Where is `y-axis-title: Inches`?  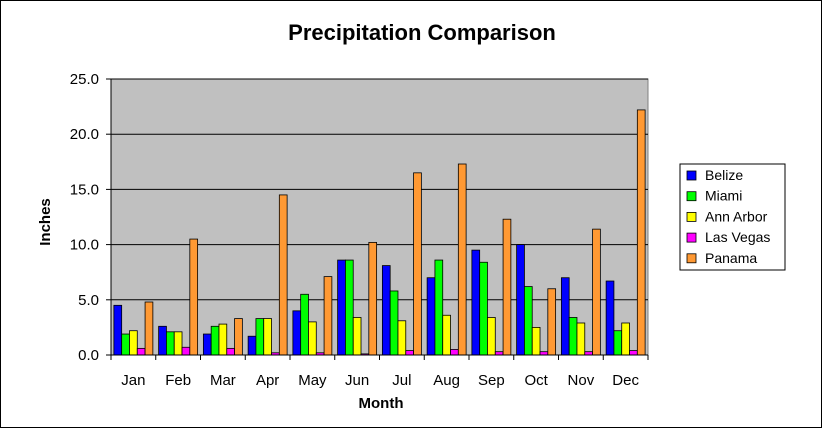
y-axis-title: Inches is located at coordinates (45, 222).